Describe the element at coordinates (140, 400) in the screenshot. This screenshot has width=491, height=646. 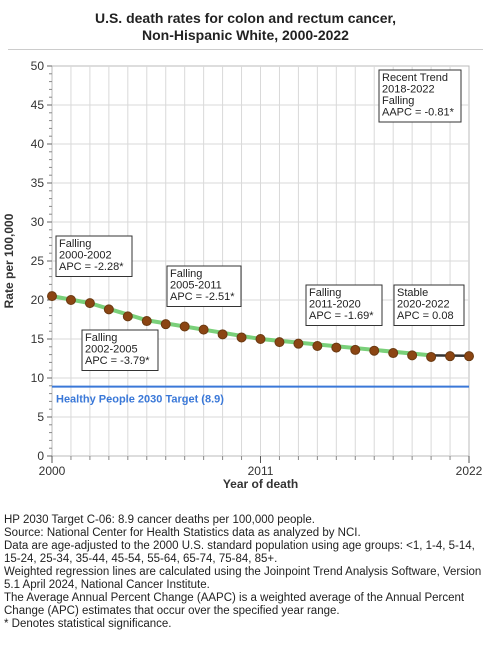
I see `target-label: Healthy People 2030 Target (8.9)` at that location.